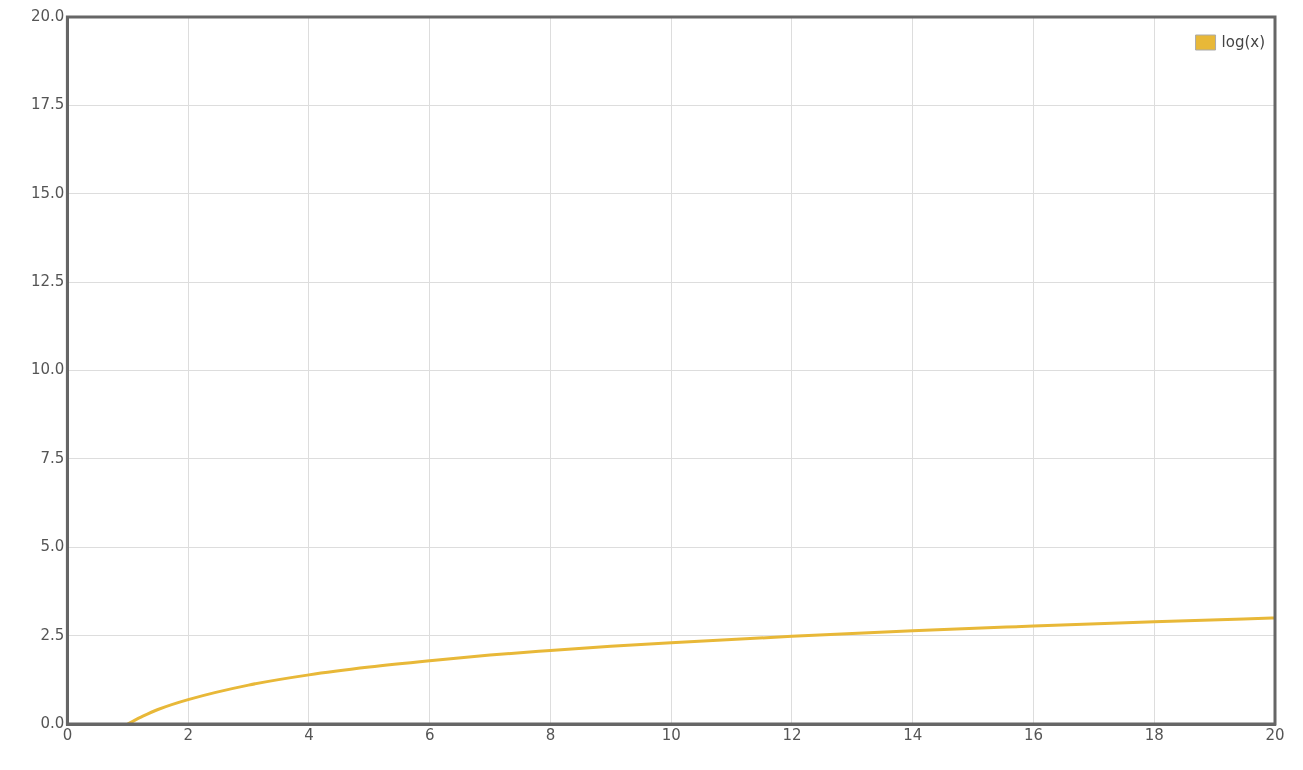  I want to click on line-series, so click(700, 670).